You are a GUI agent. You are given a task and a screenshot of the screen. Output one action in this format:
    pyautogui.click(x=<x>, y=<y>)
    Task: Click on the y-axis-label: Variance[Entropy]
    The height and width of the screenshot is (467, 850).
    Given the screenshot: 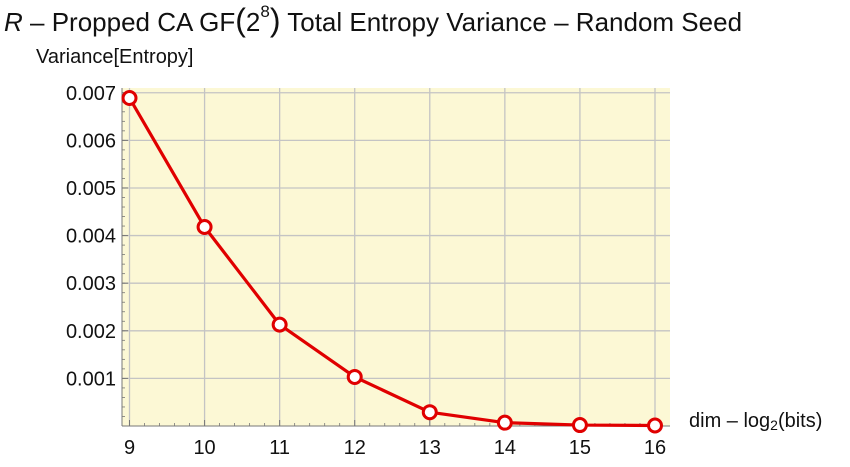 What is the action you would take?
    pyautogui.click(x=115, y=57)
    